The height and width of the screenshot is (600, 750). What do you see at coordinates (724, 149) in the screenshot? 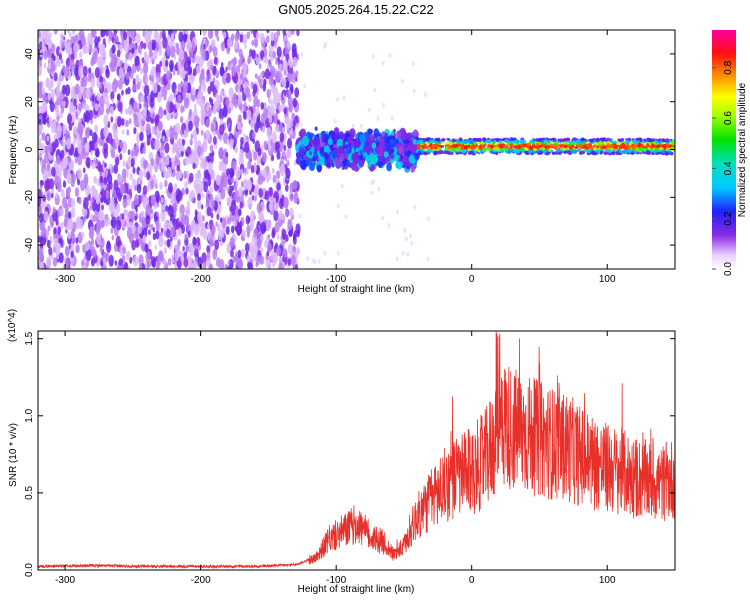
I see `colorbar` at bounding box center [724, 149].